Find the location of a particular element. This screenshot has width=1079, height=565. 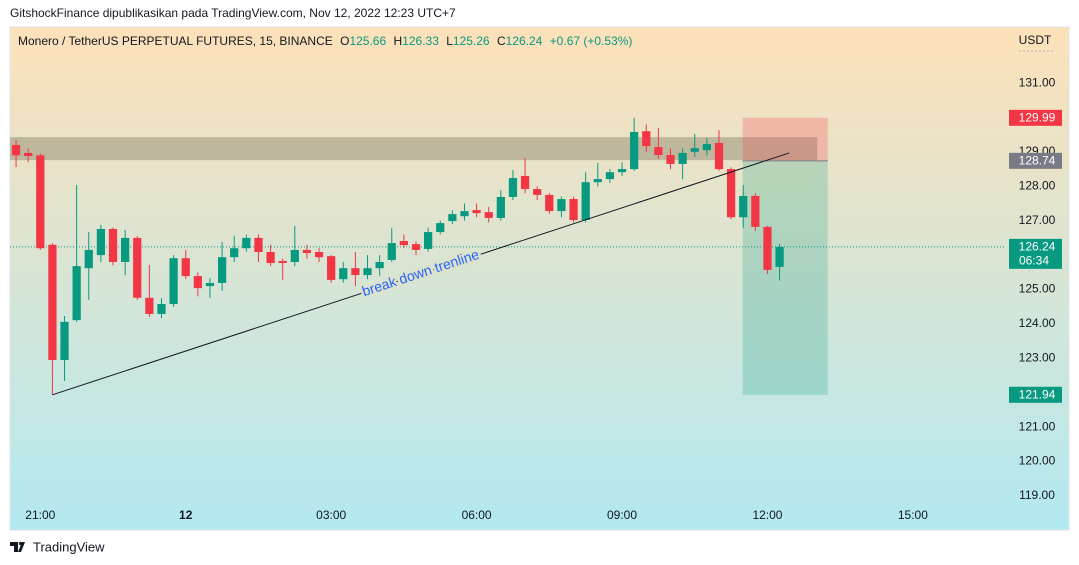

change: +0.67 (+0.53%) is located at coordinates (591, 41).